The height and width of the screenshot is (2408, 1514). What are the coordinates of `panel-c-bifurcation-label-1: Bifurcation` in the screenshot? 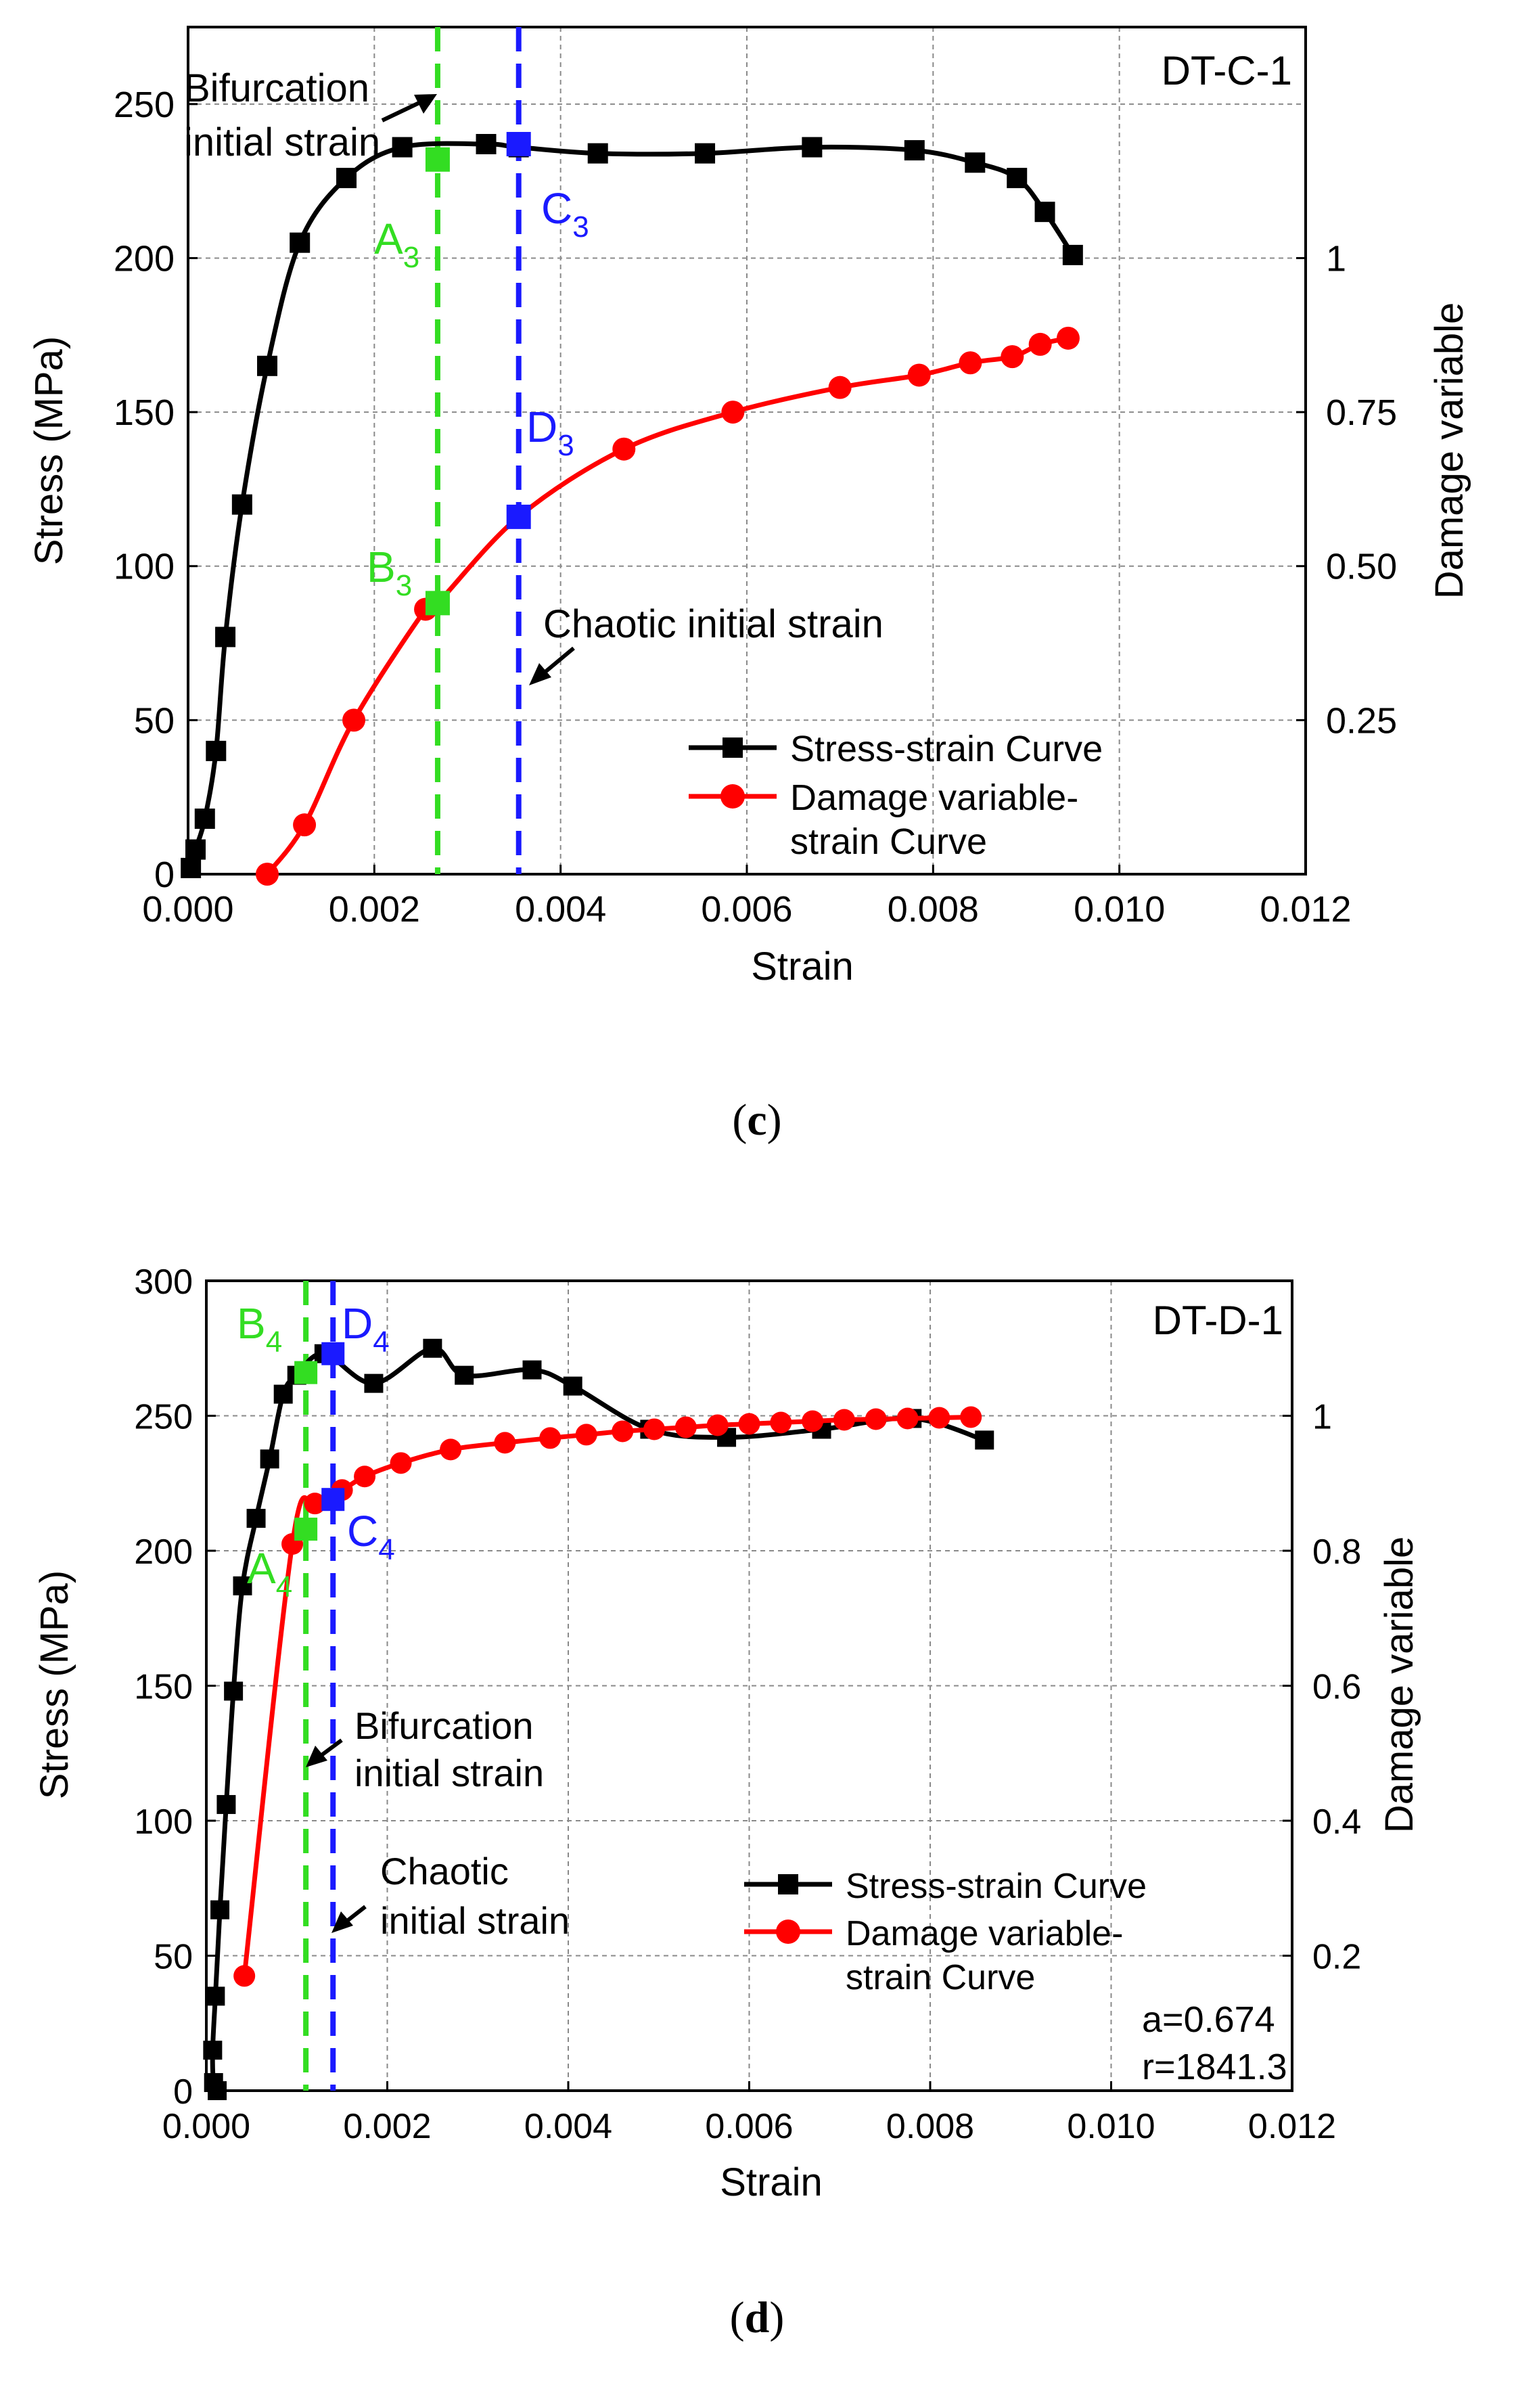 It's located at (276, 88).